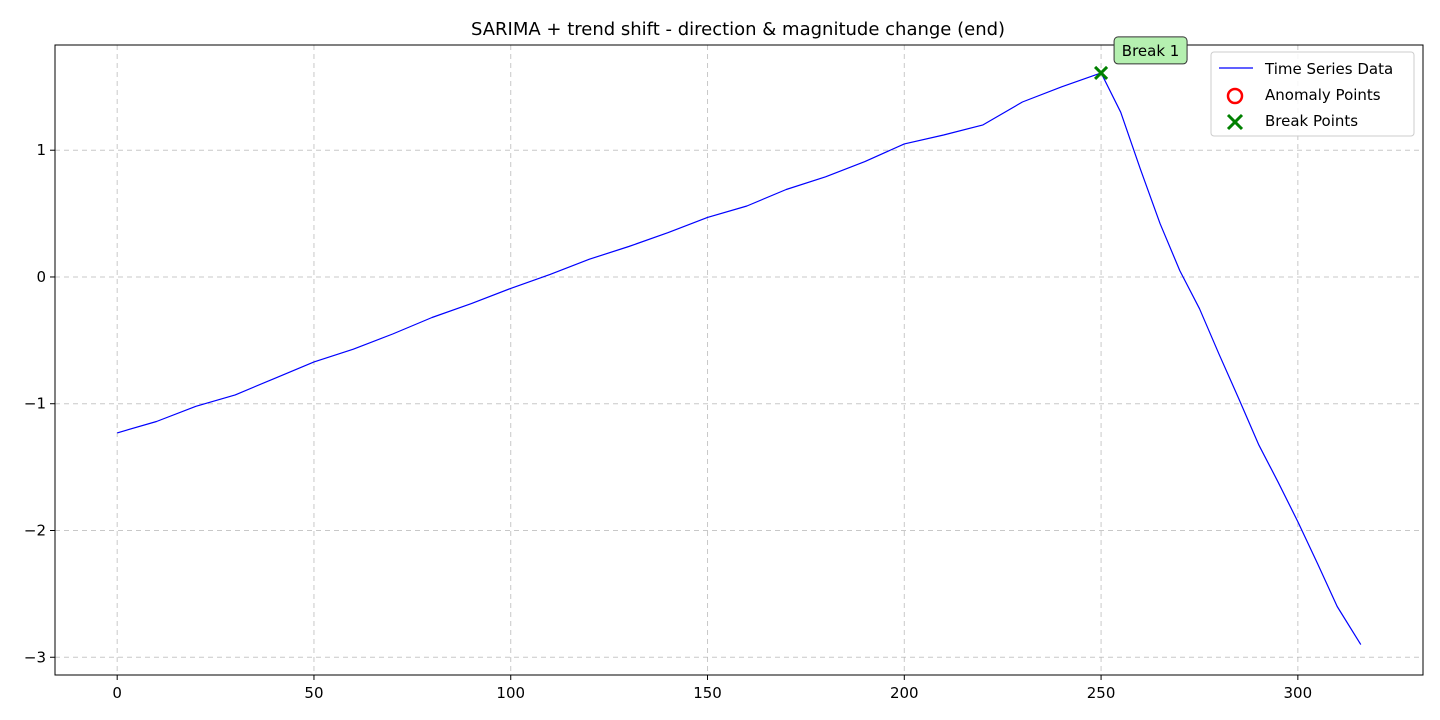  What do you see at coordinates (35, 404) in the screenshot?
I see `y-tick-label: −1` at bounding box center [35, 404].